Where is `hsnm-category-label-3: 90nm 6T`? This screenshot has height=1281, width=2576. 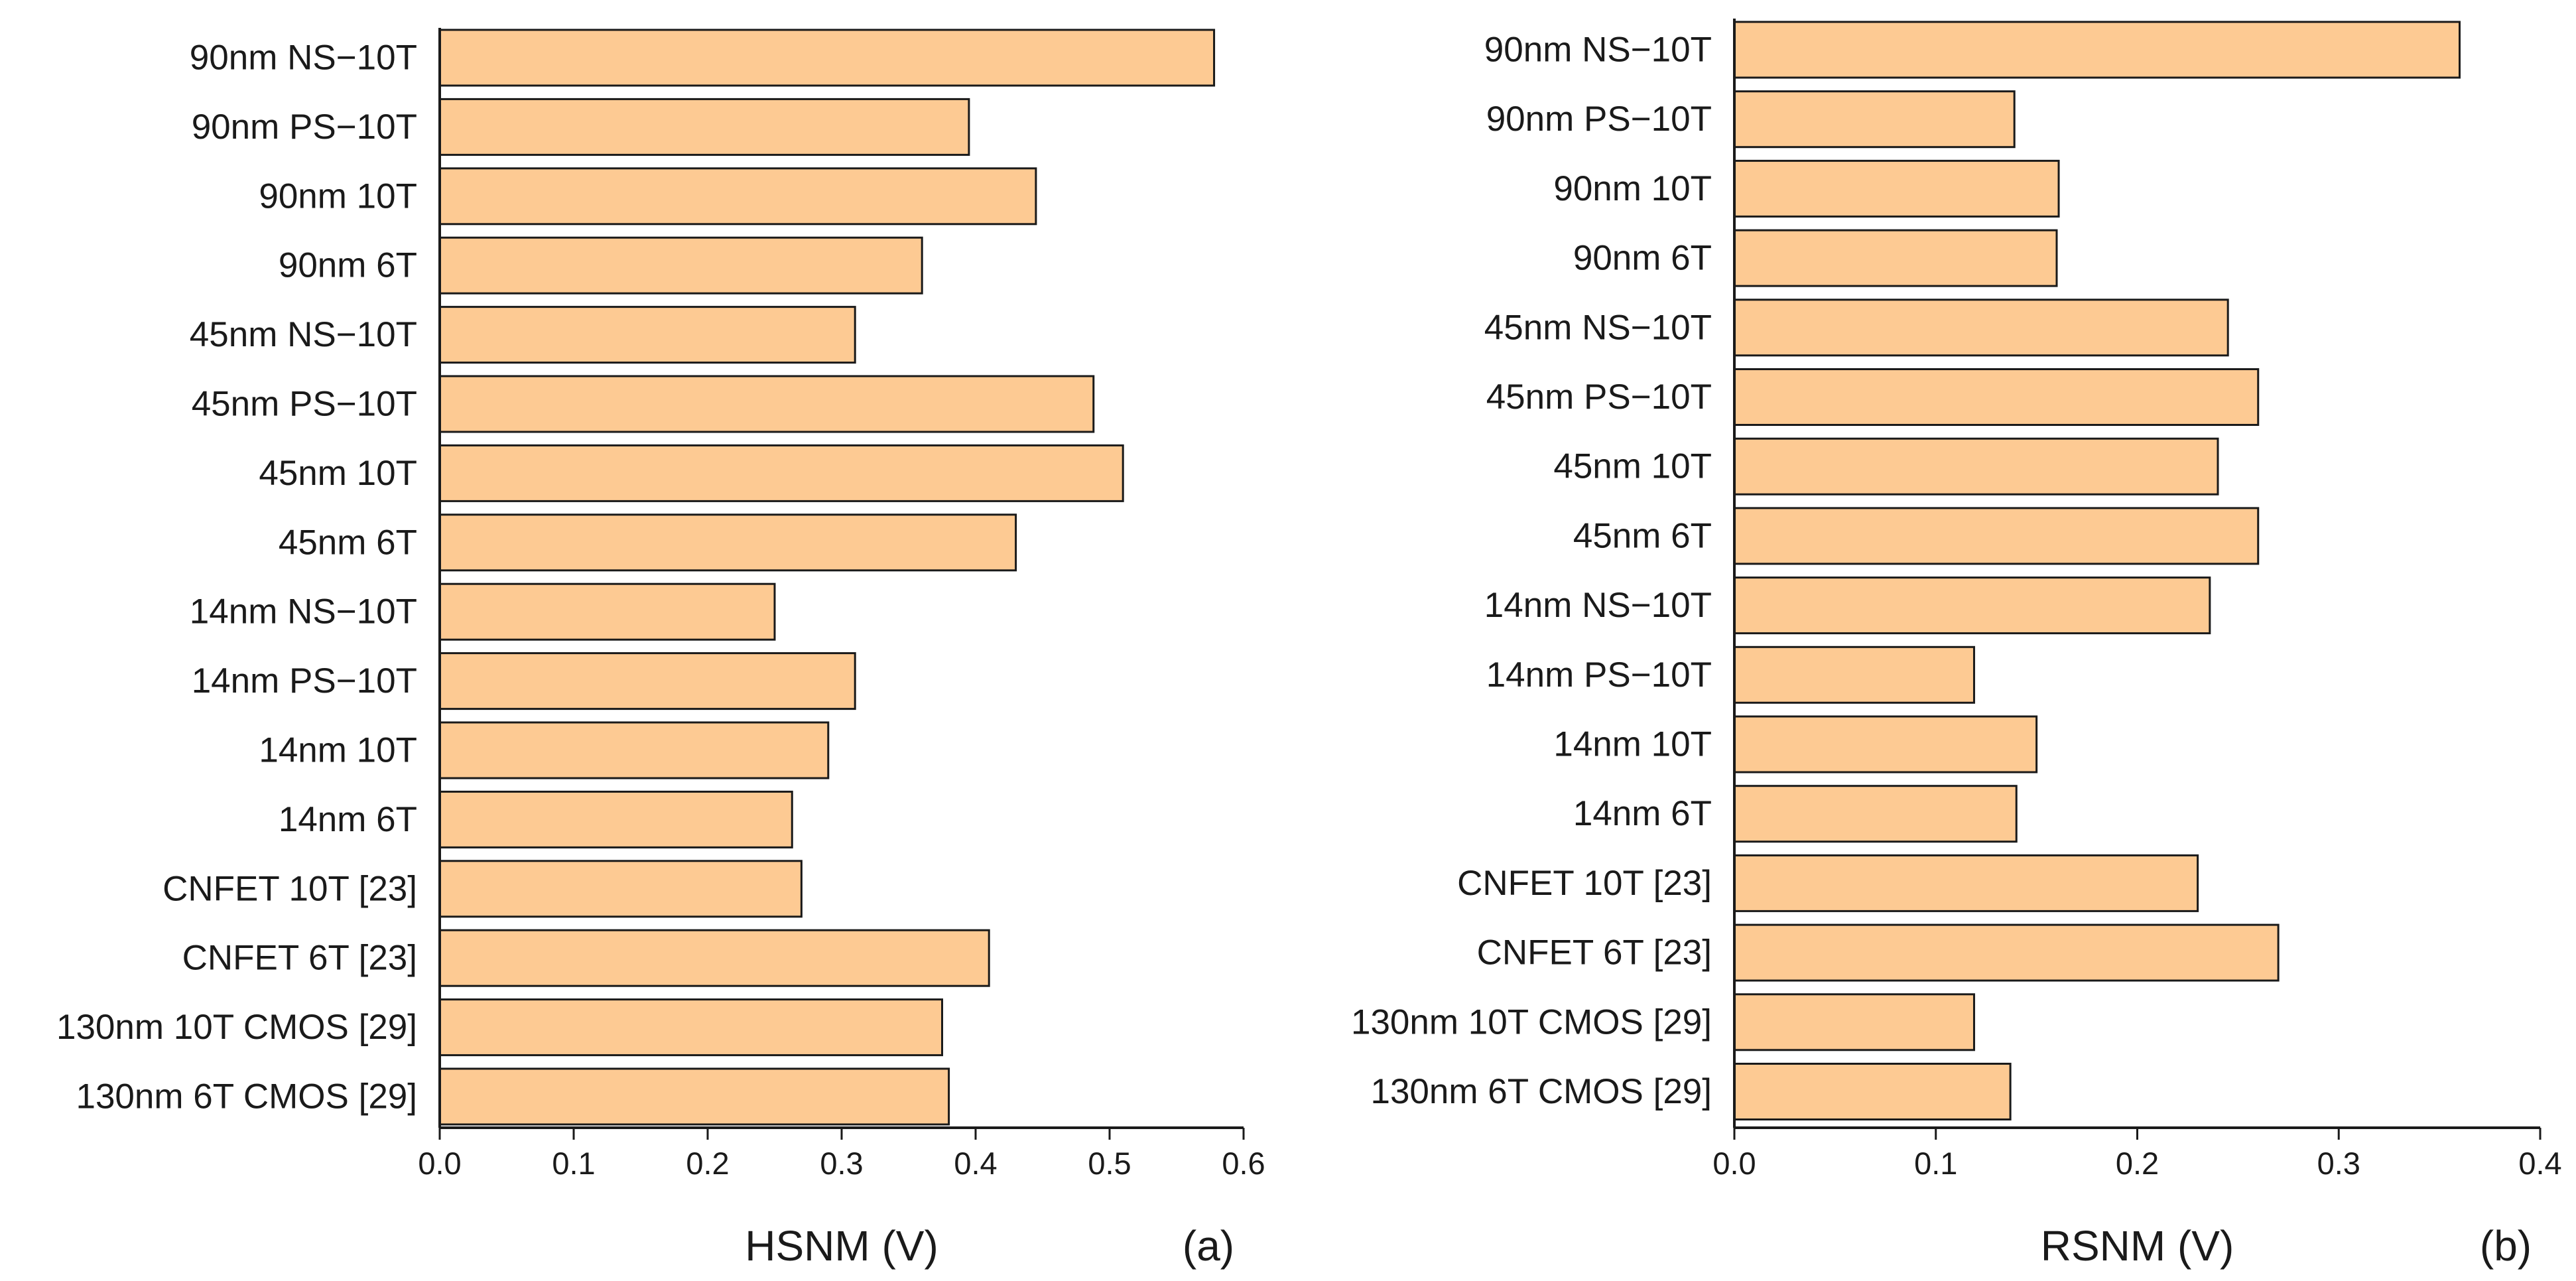
hsnm-category-label-3: 90nm 6T is located at coordinates (348, 265).